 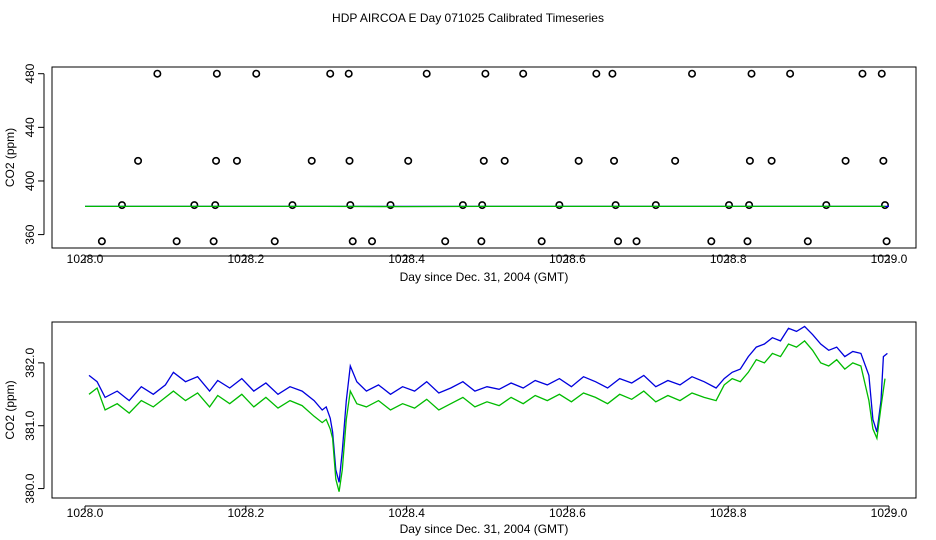 What do you see at coordinates (30, 127) in the screenshot?
I see `y-tick-label: 440` at bounding box center [30, 127].